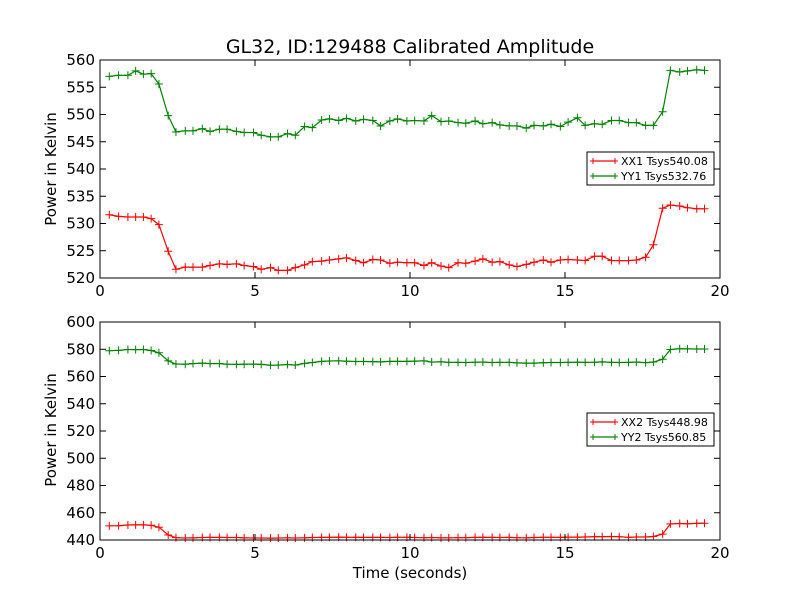 This screenshot has height=600, width=800. I want to click on legend-label: XX1 Tsys540.08, so click(664, 161).